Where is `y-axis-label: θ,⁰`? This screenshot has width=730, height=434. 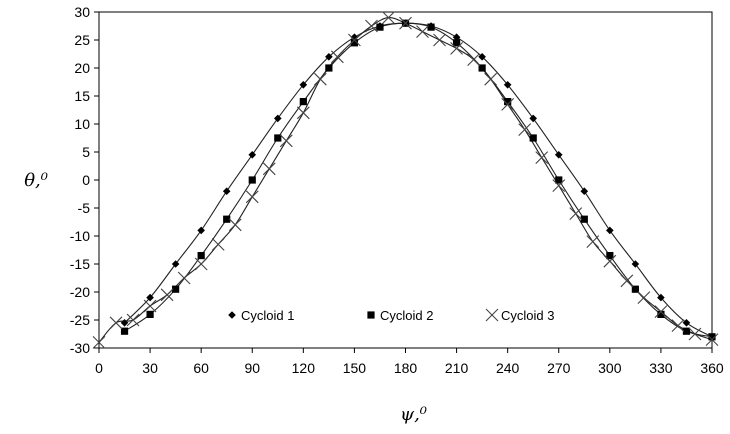 y-axis-label: θ,⁰ is located at coordinates (36, 180).